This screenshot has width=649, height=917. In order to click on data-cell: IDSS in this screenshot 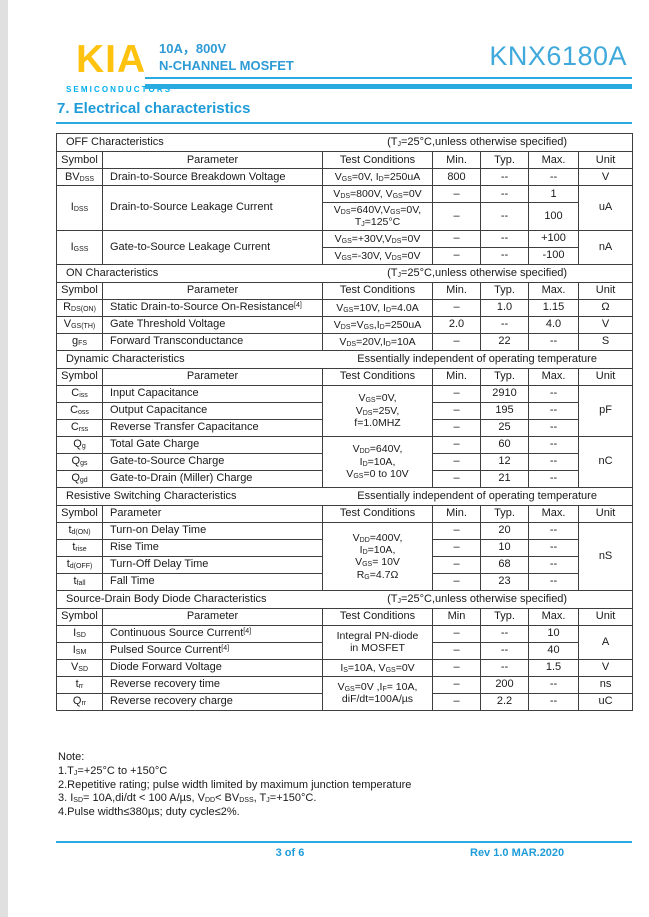, I will do `click(79, 208)`.